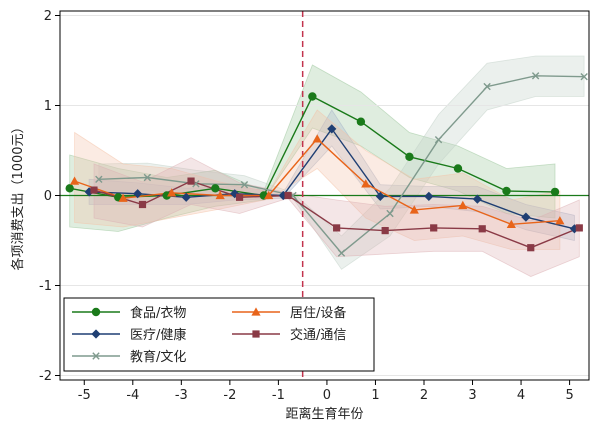  Describe the element at coordinates (48, 106) in the screenshot. I see `y-tick-label-3: 1` at that location.